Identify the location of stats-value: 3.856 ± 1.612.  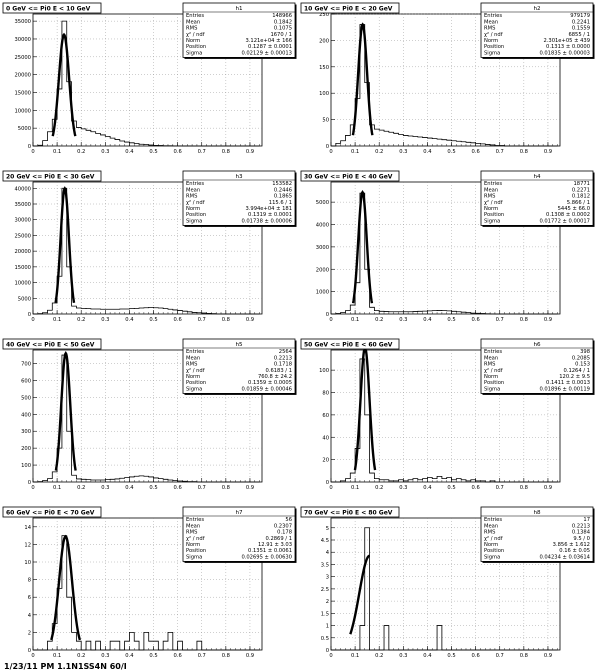
(571, 545).